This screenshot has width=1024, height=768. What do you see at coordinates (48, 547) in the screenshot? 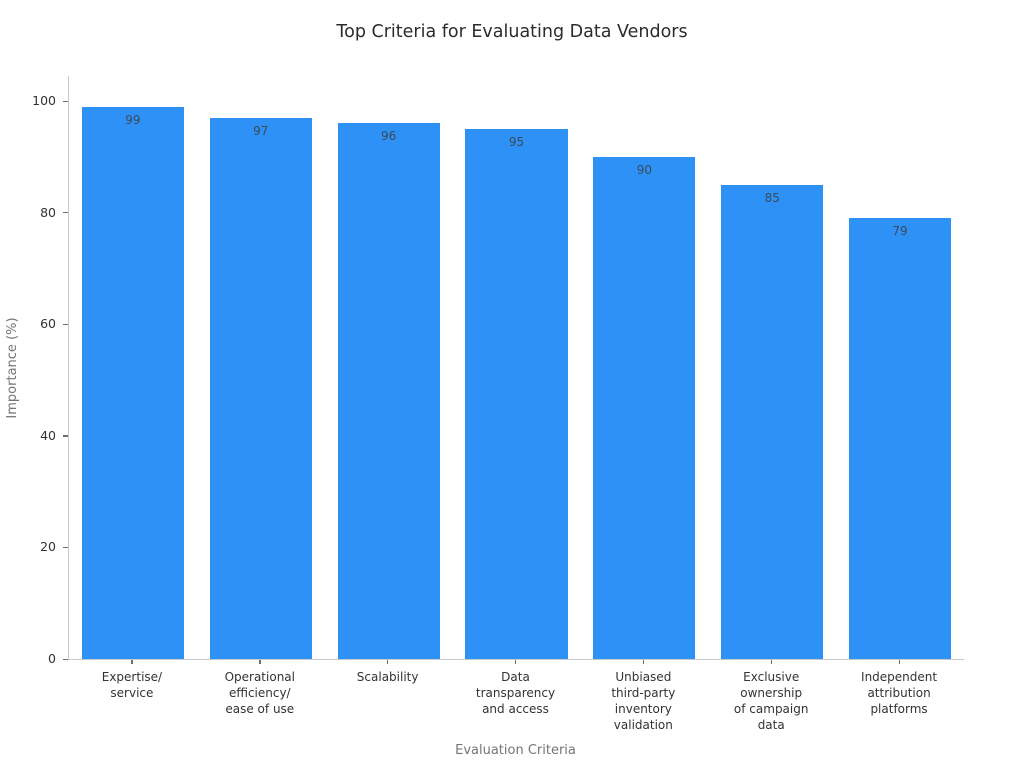
I see `y-tick-label: 20` at bounding box center [48, 547].